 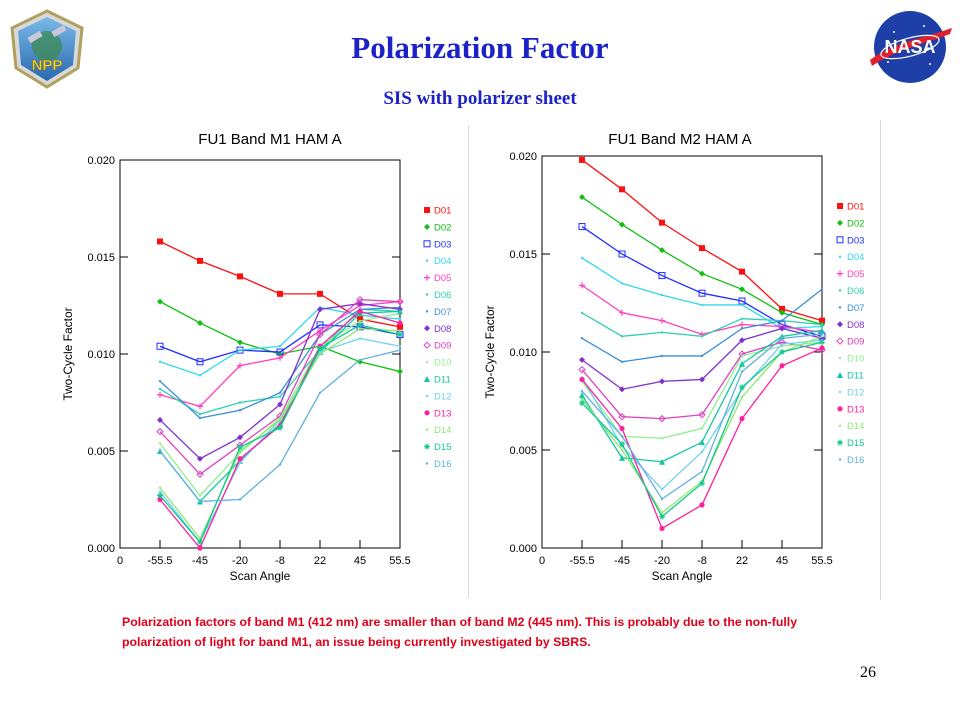 I want to click on series-d15, so click(x=702, y=429).